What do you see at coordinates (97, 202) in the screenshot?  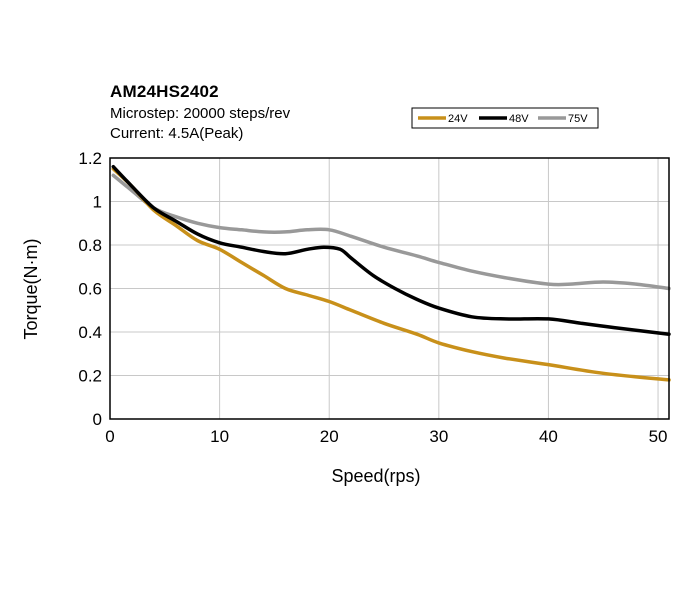 I see `y-tick-label: 1` at bounding box center [97, 202].